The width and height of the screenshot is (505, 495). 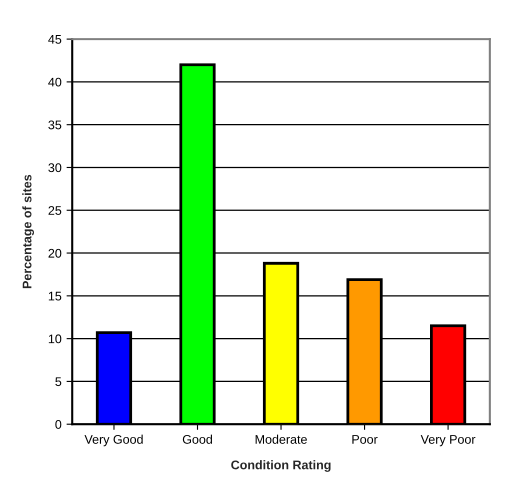 What do you see at coordinates (448, 440) in the screenshot?
I see `x-tick-label: Very Poor` at bounding box center [448, 440].